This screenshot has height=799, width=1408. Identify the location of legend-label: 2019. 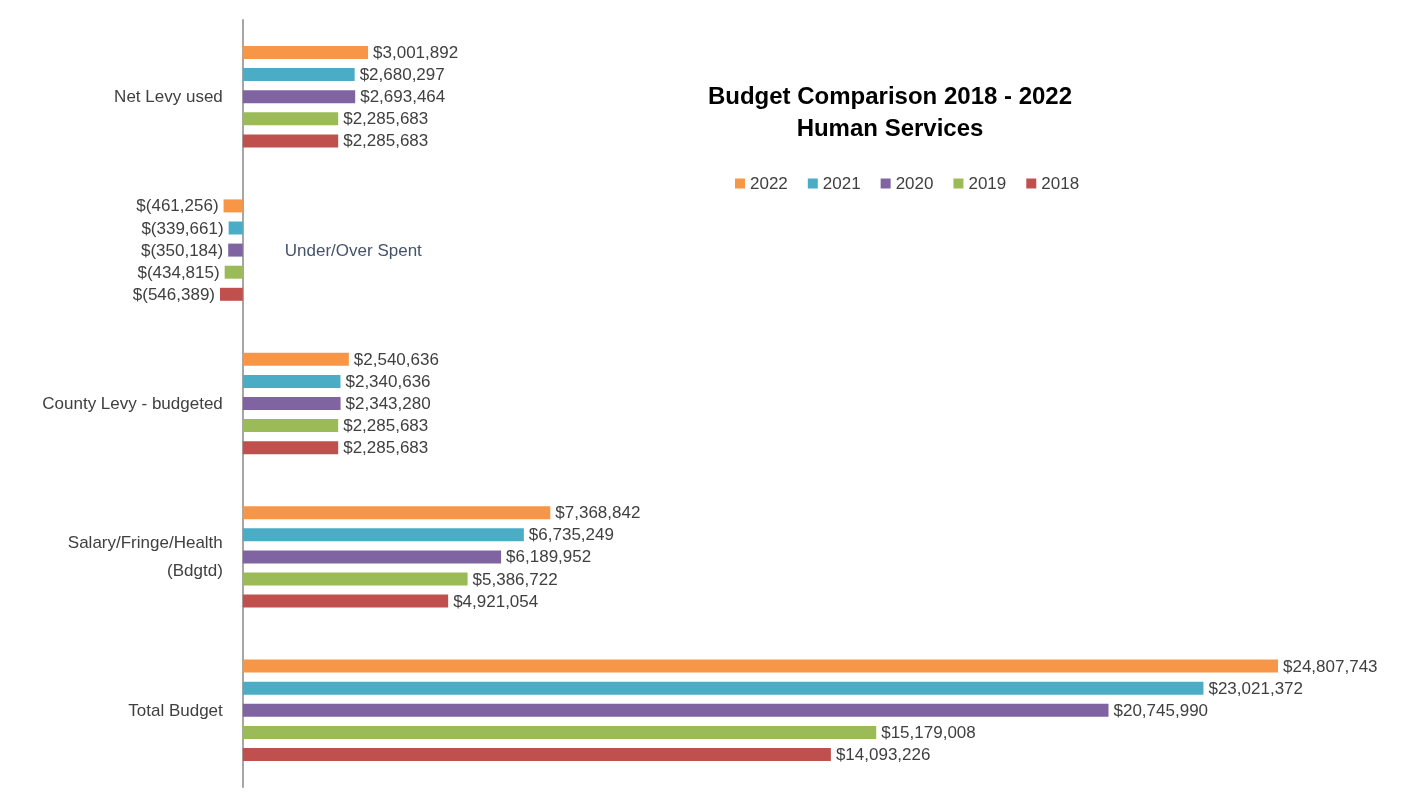
(987, 183).